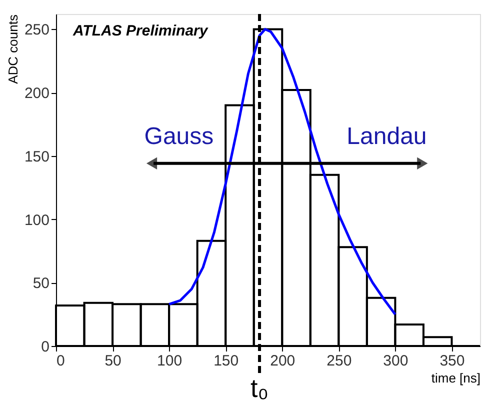  Describe the element at coordinates (140, 31) in the screenshot. I see `annotation: ATLAS Preliminary` at that location.